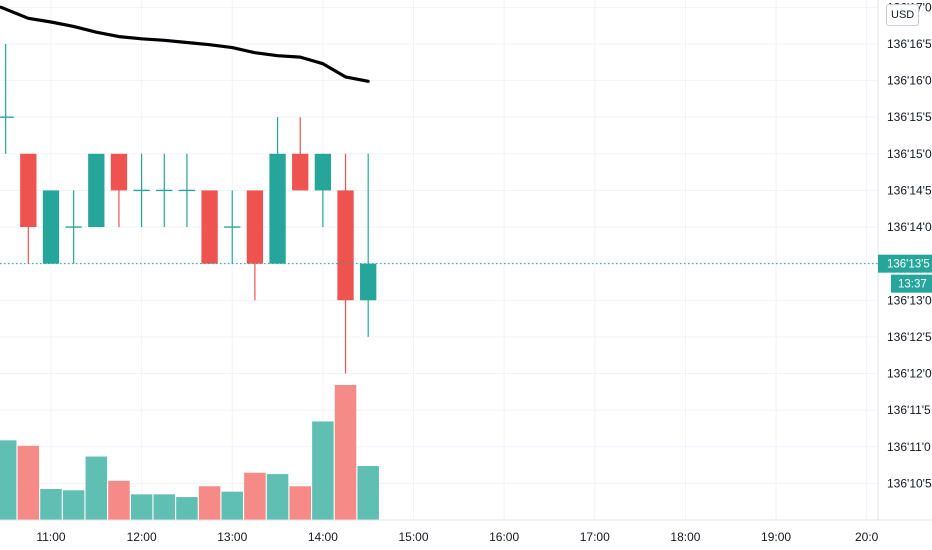 Image resolution: width=932 pixels, height=550 pixels. I want to click on currency-button: USD, so click(903, 15).